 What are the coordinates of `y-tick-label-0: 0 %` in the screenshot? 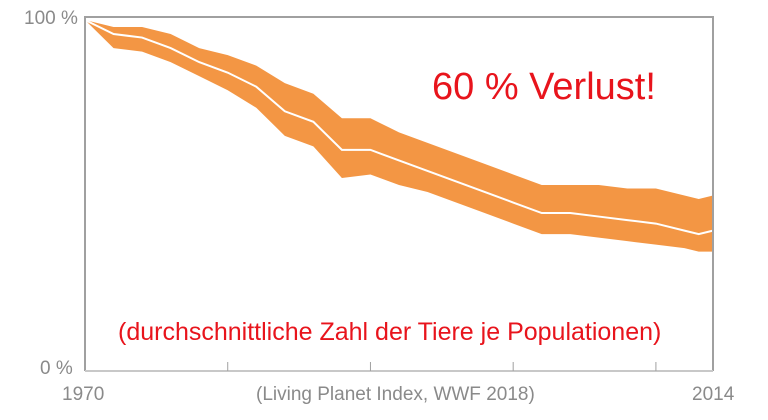 It's located at (56, 368).